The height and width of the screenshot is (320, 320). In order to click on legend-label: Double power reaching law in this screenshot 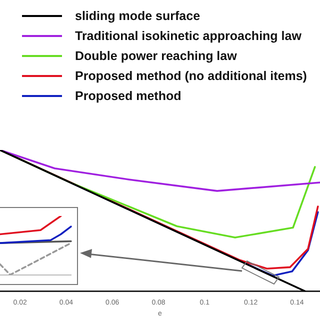, I will do `click(156, 56)`.